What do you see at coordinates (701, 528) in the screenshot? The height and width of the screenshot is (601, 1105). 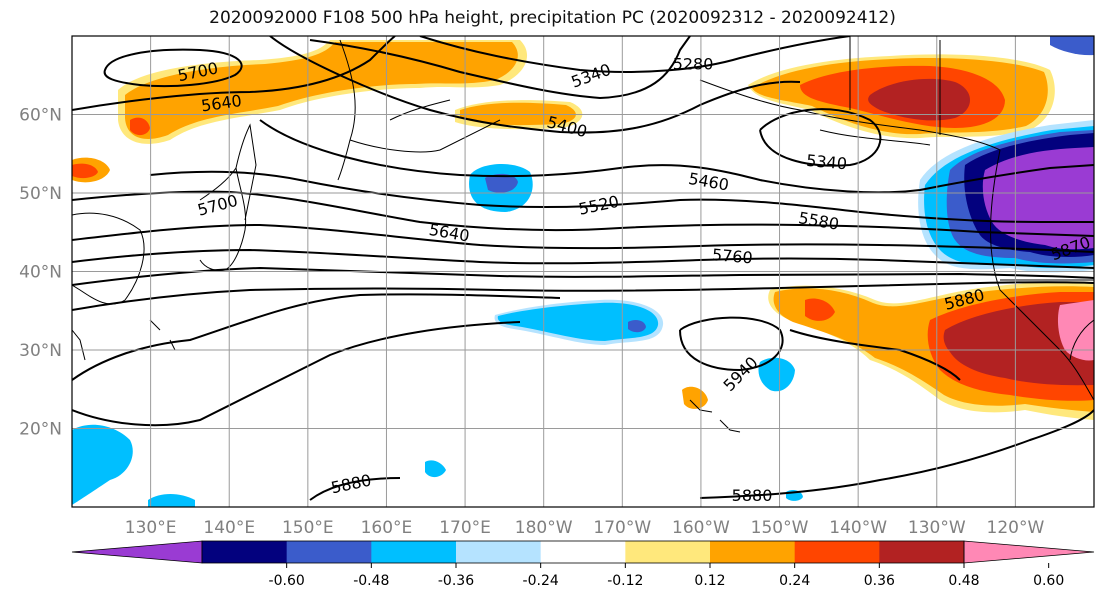 I see `longitude-tick-label: 160°W` at bounding box center [701, 528].